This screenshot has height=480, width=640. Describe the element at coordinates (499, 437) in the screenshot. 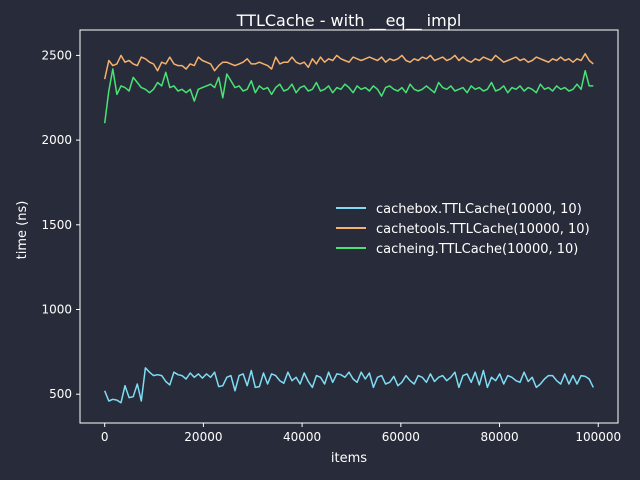

I see `x-tick-label: 80000` at that location.